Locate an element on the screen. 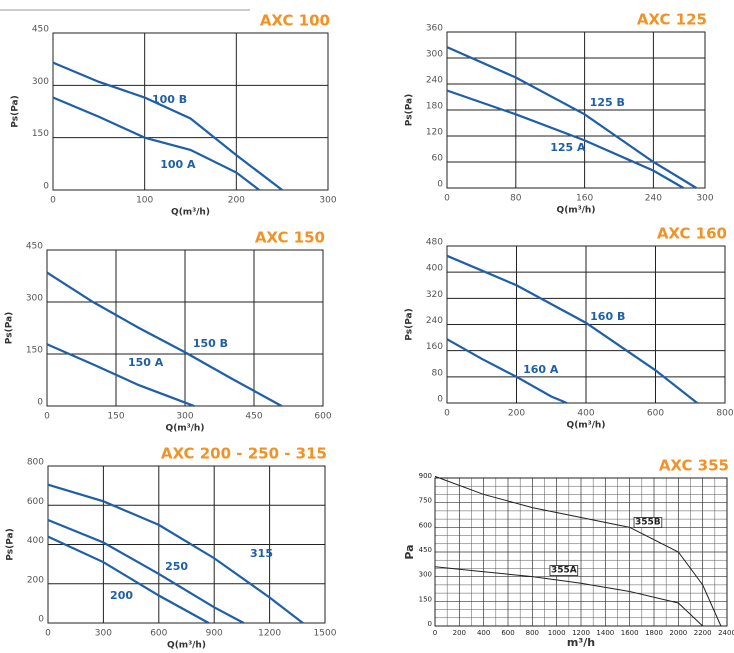 The height and width of the screenshot is (653, 734). chart-title: AXC 355 is located at coordinates (694, 466).